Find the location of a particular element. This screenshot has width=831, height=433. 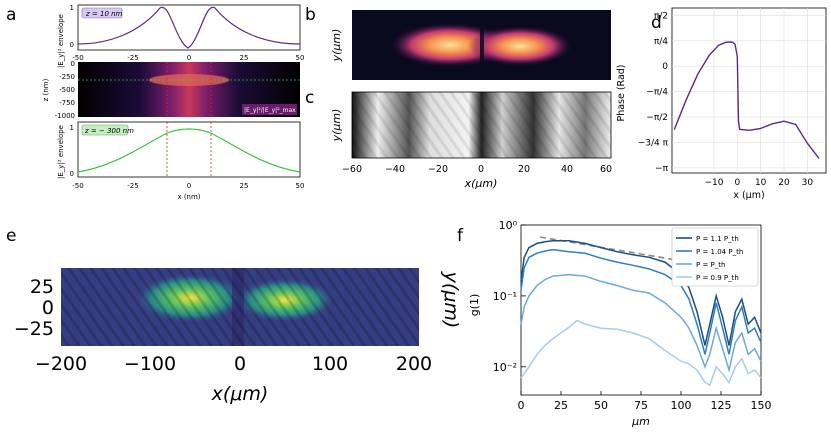

panel-a-bottom-xtick-1: -25 is located at coordinates (132, 186).